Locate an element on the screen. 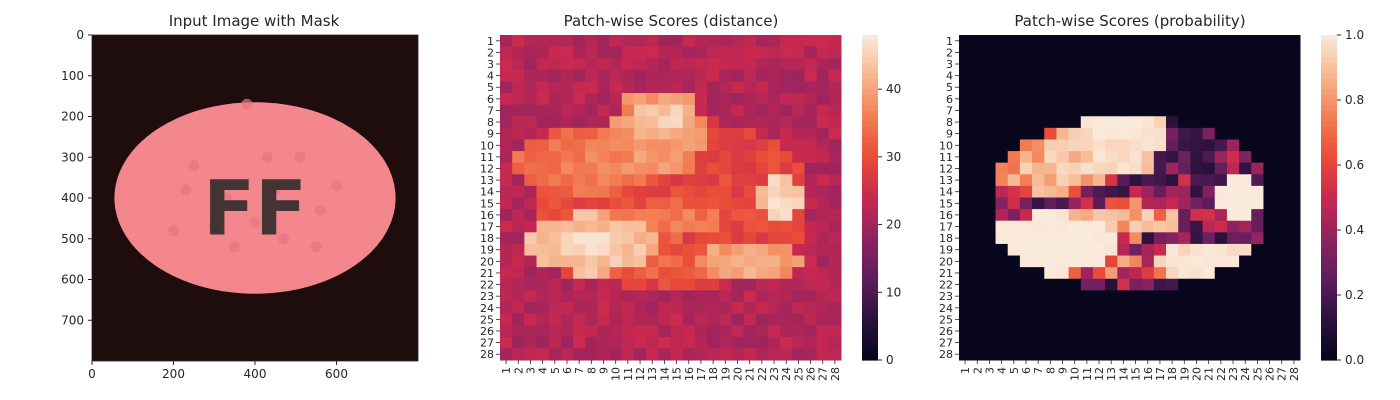 This screenshot has height=400, width=1400. y-tick-label: 14 is located at coordinates (946, 192).